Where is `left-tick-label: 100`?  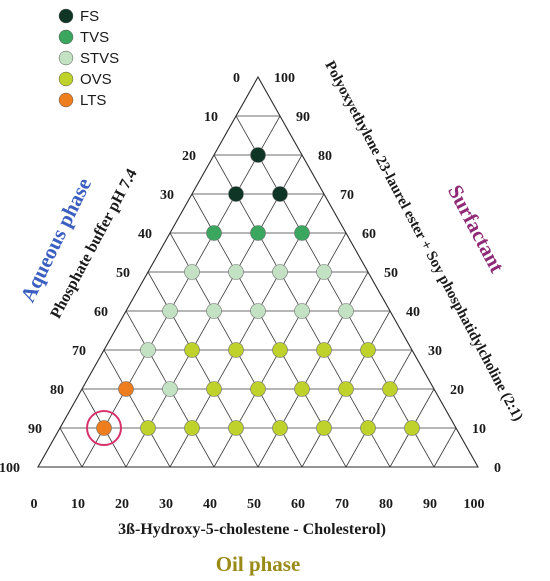
left-tick-label: 100 is located at coordinates (10, 468).